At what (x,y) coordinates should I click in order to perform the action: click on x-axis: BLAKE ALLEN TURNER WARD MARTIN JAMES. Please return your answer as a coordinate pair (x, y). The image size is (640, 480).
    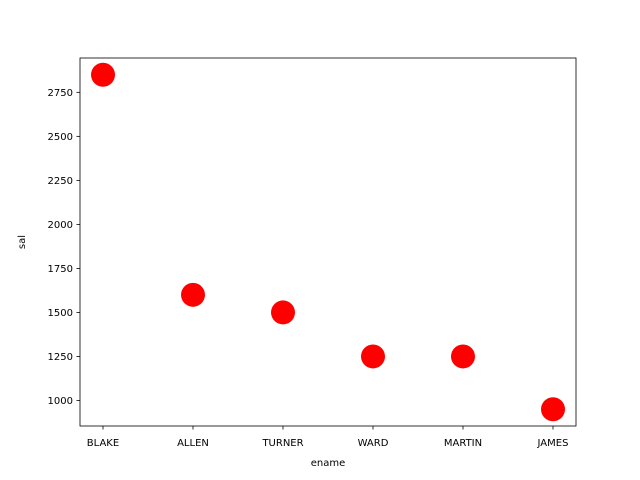
    Looking at the image, I should click on (328, 437).